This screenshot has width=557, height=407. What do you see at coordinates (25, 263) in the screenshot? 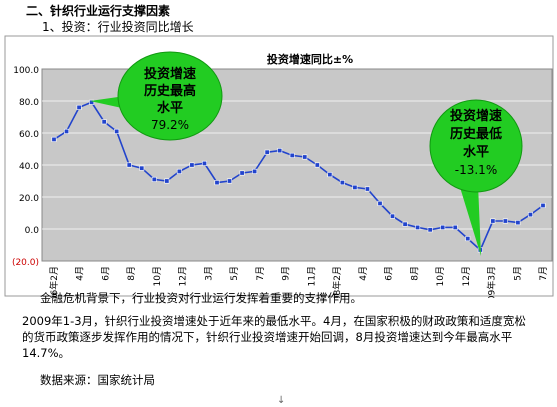
I see `y-tick-label: (20.0)` at bounding box center [25, 263].